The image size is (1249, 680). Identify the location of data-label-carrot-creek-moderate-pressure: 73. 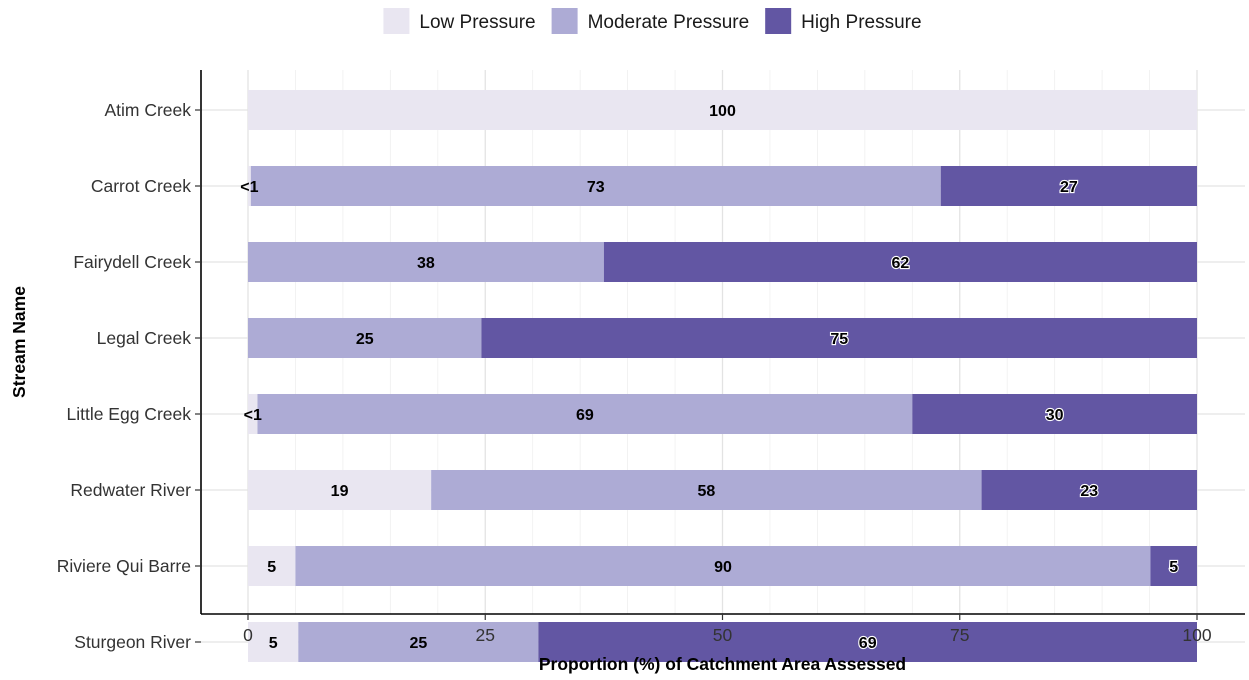
(596, 187).